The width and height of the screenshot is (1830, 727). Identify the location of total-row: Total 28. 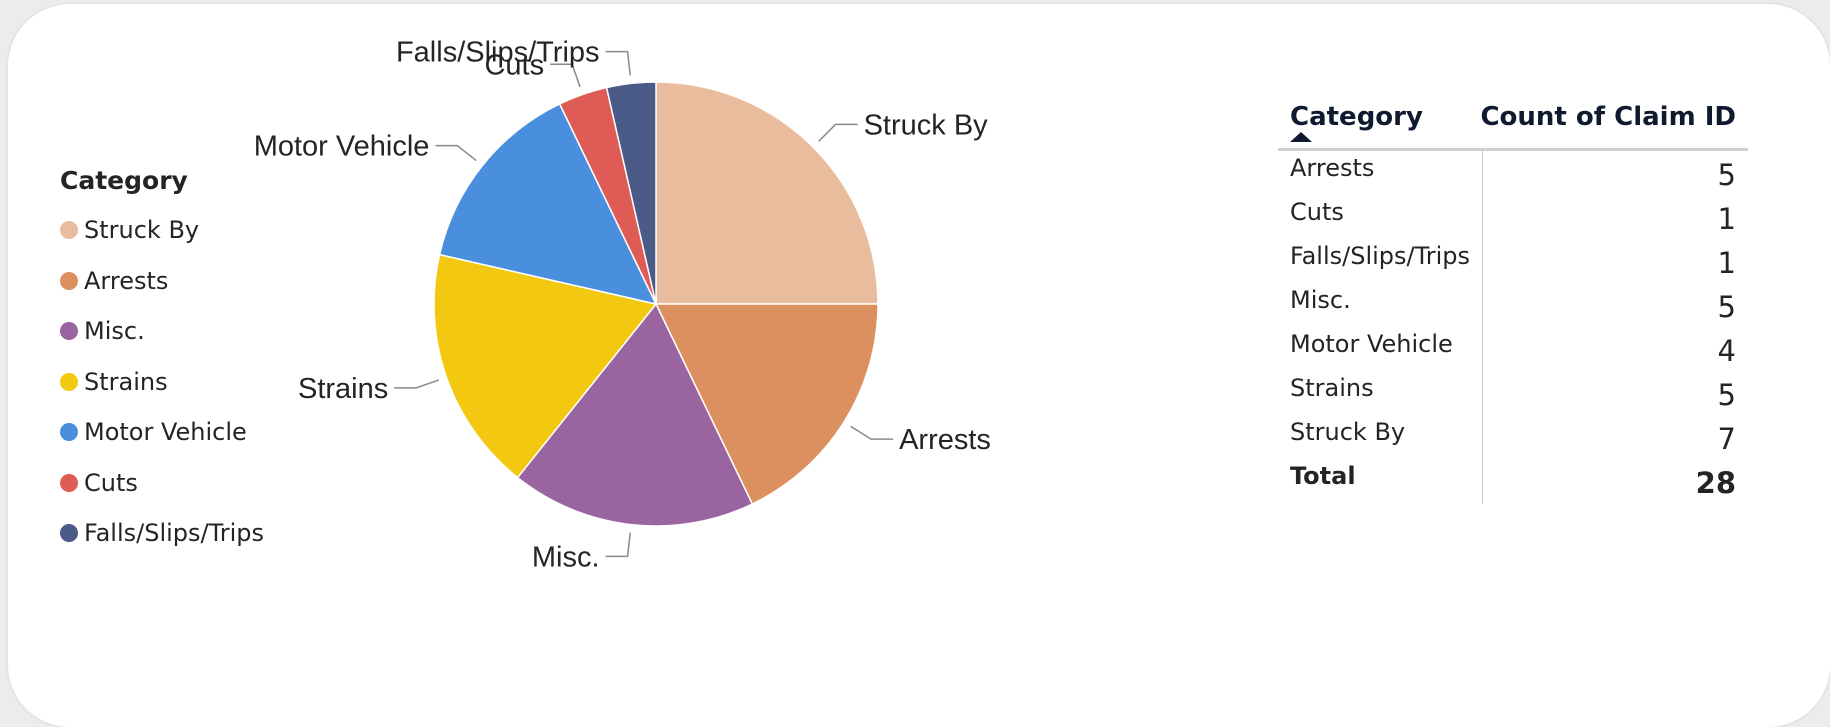
(1513, 482).